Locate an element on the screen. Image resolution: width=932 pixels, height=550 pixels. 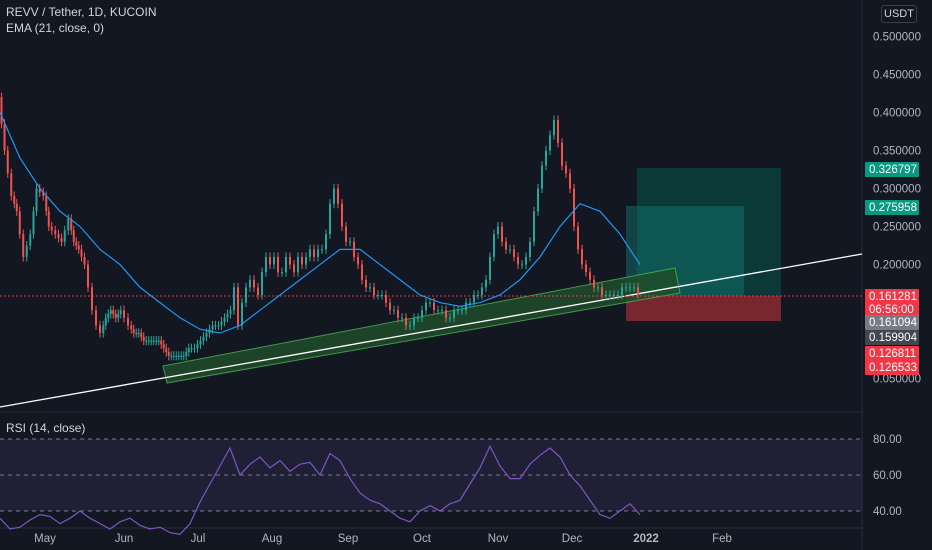
risk-zone is located at coordinates (703, 308).